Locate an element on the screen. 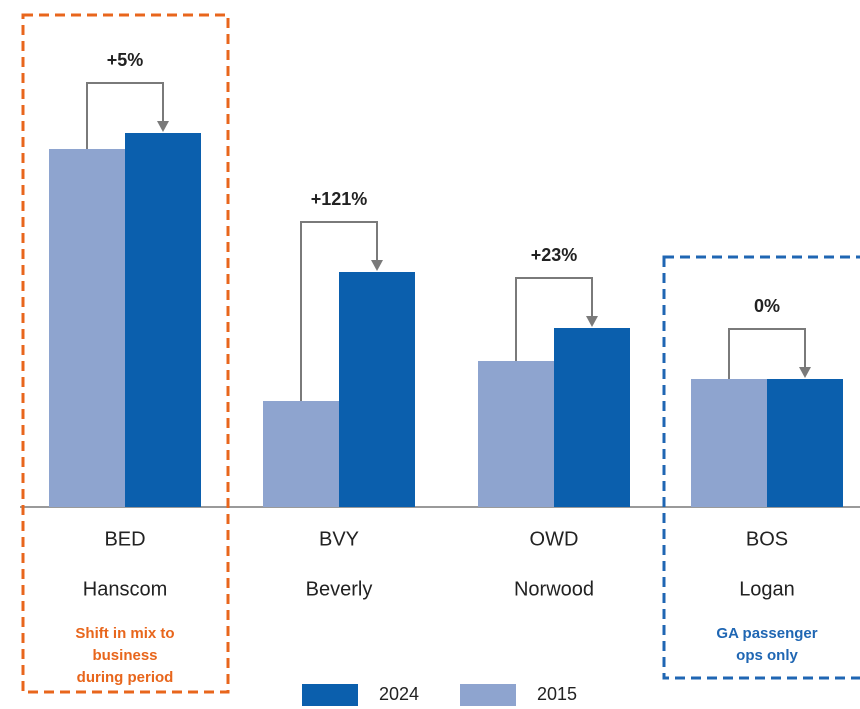 The height and width of the screenshot is (709, 860). highlight-box is located at coordinates (761, 467).